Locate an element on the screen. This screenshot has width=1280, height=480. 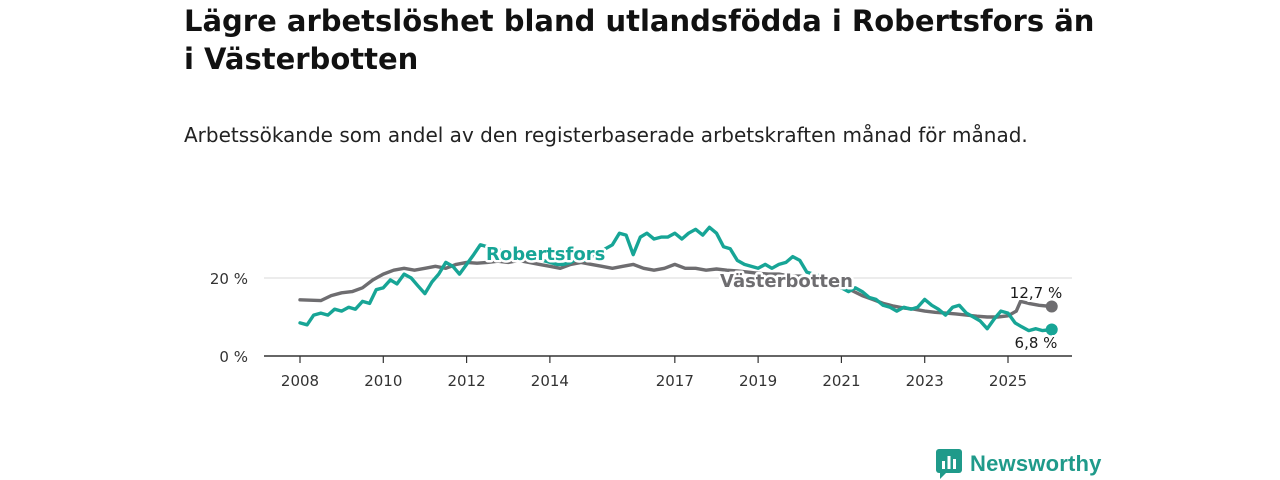
x-tick-label: 2019 is located at coordinates (758, 381).